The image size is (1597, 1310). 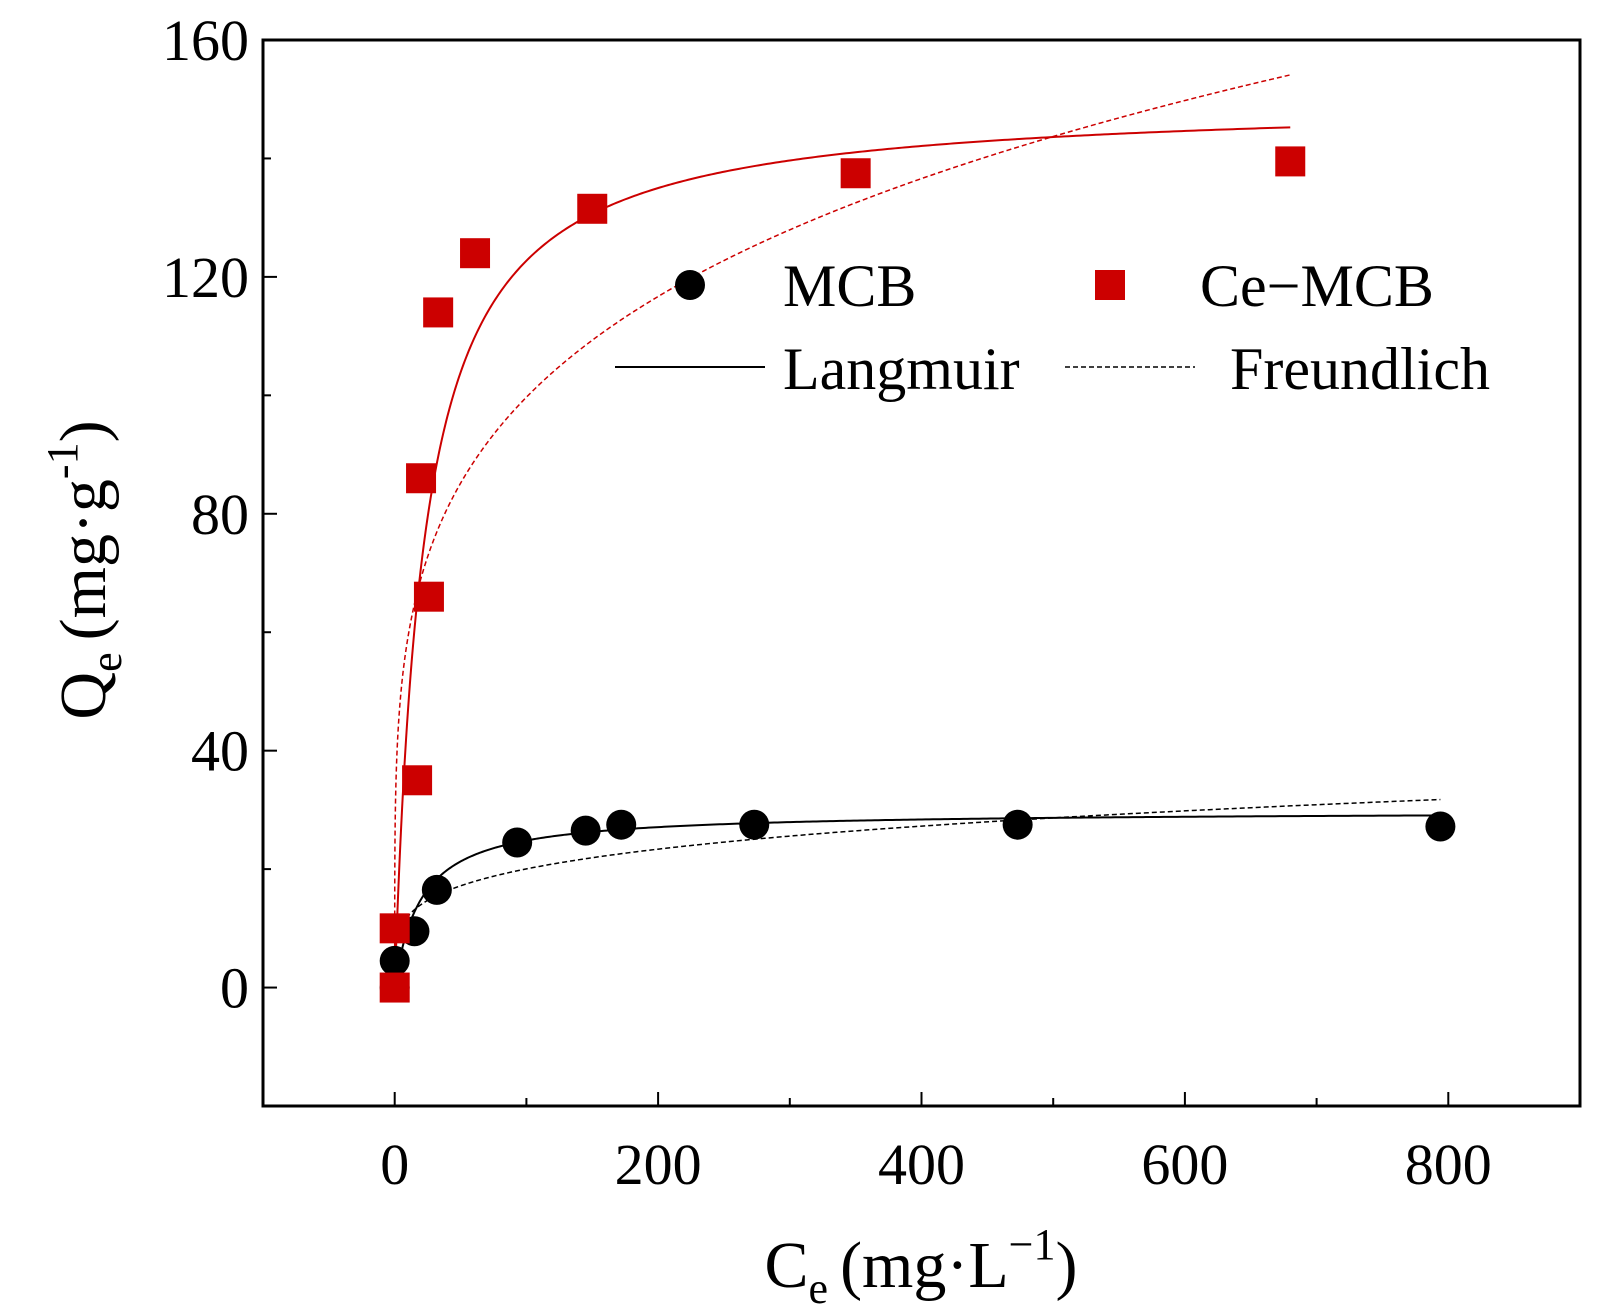 What do you see at coordinates (1110, 285) in the screenshot?
I see `legend-marker-ce-mcb` at bounding box center [1110, 285].